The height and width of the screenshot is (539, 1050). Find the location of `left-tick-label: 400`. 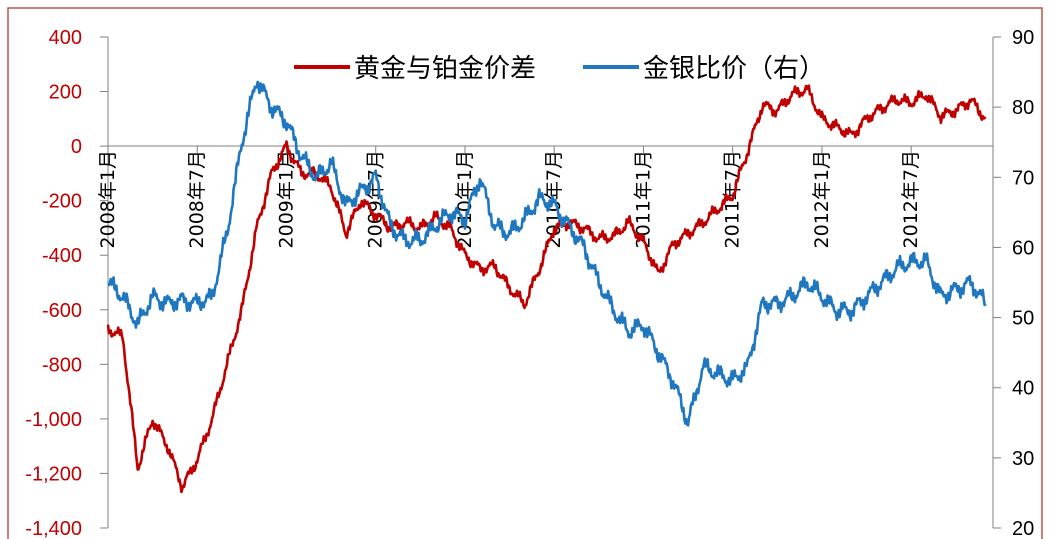

left-tick-label: 400 is located at coordinates (65, 38).